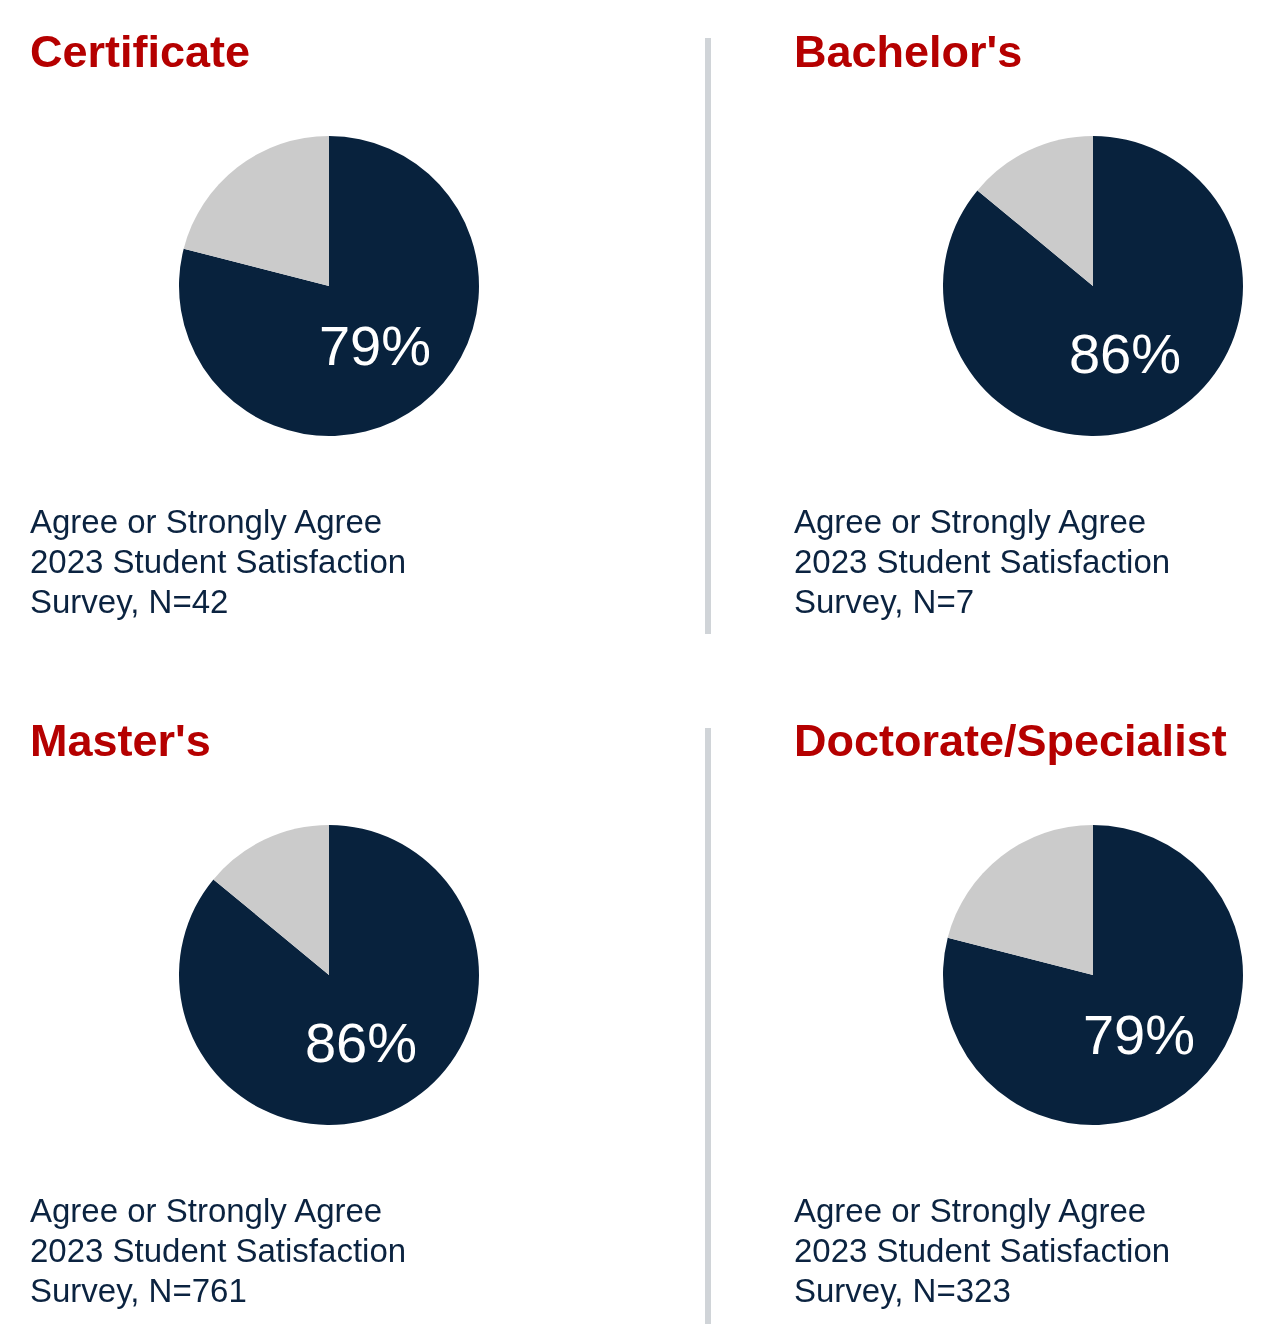 This screenshot has width=1276, height=1336. Describe the element at coordinates (982, 1270) in the screenshot. I see `text: 2023 Student Satisfaction Survey, N=323` at that location.